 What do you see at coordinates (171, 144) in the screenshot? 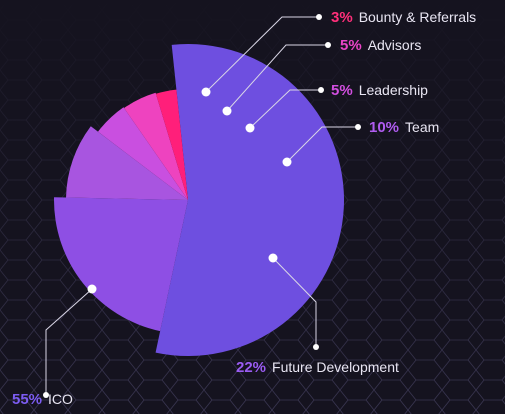
I see `pie-slice-bounty-referrals` at bounding box center [171, 144].